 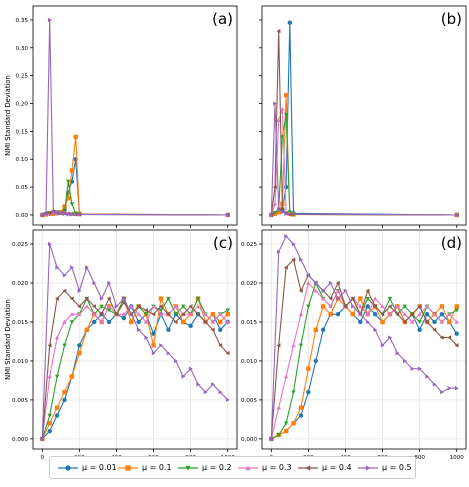 What do you see at coordinates (451, 19) in the screenshot?
I see `panel-label: (b)` at bounding box center [451, 19].